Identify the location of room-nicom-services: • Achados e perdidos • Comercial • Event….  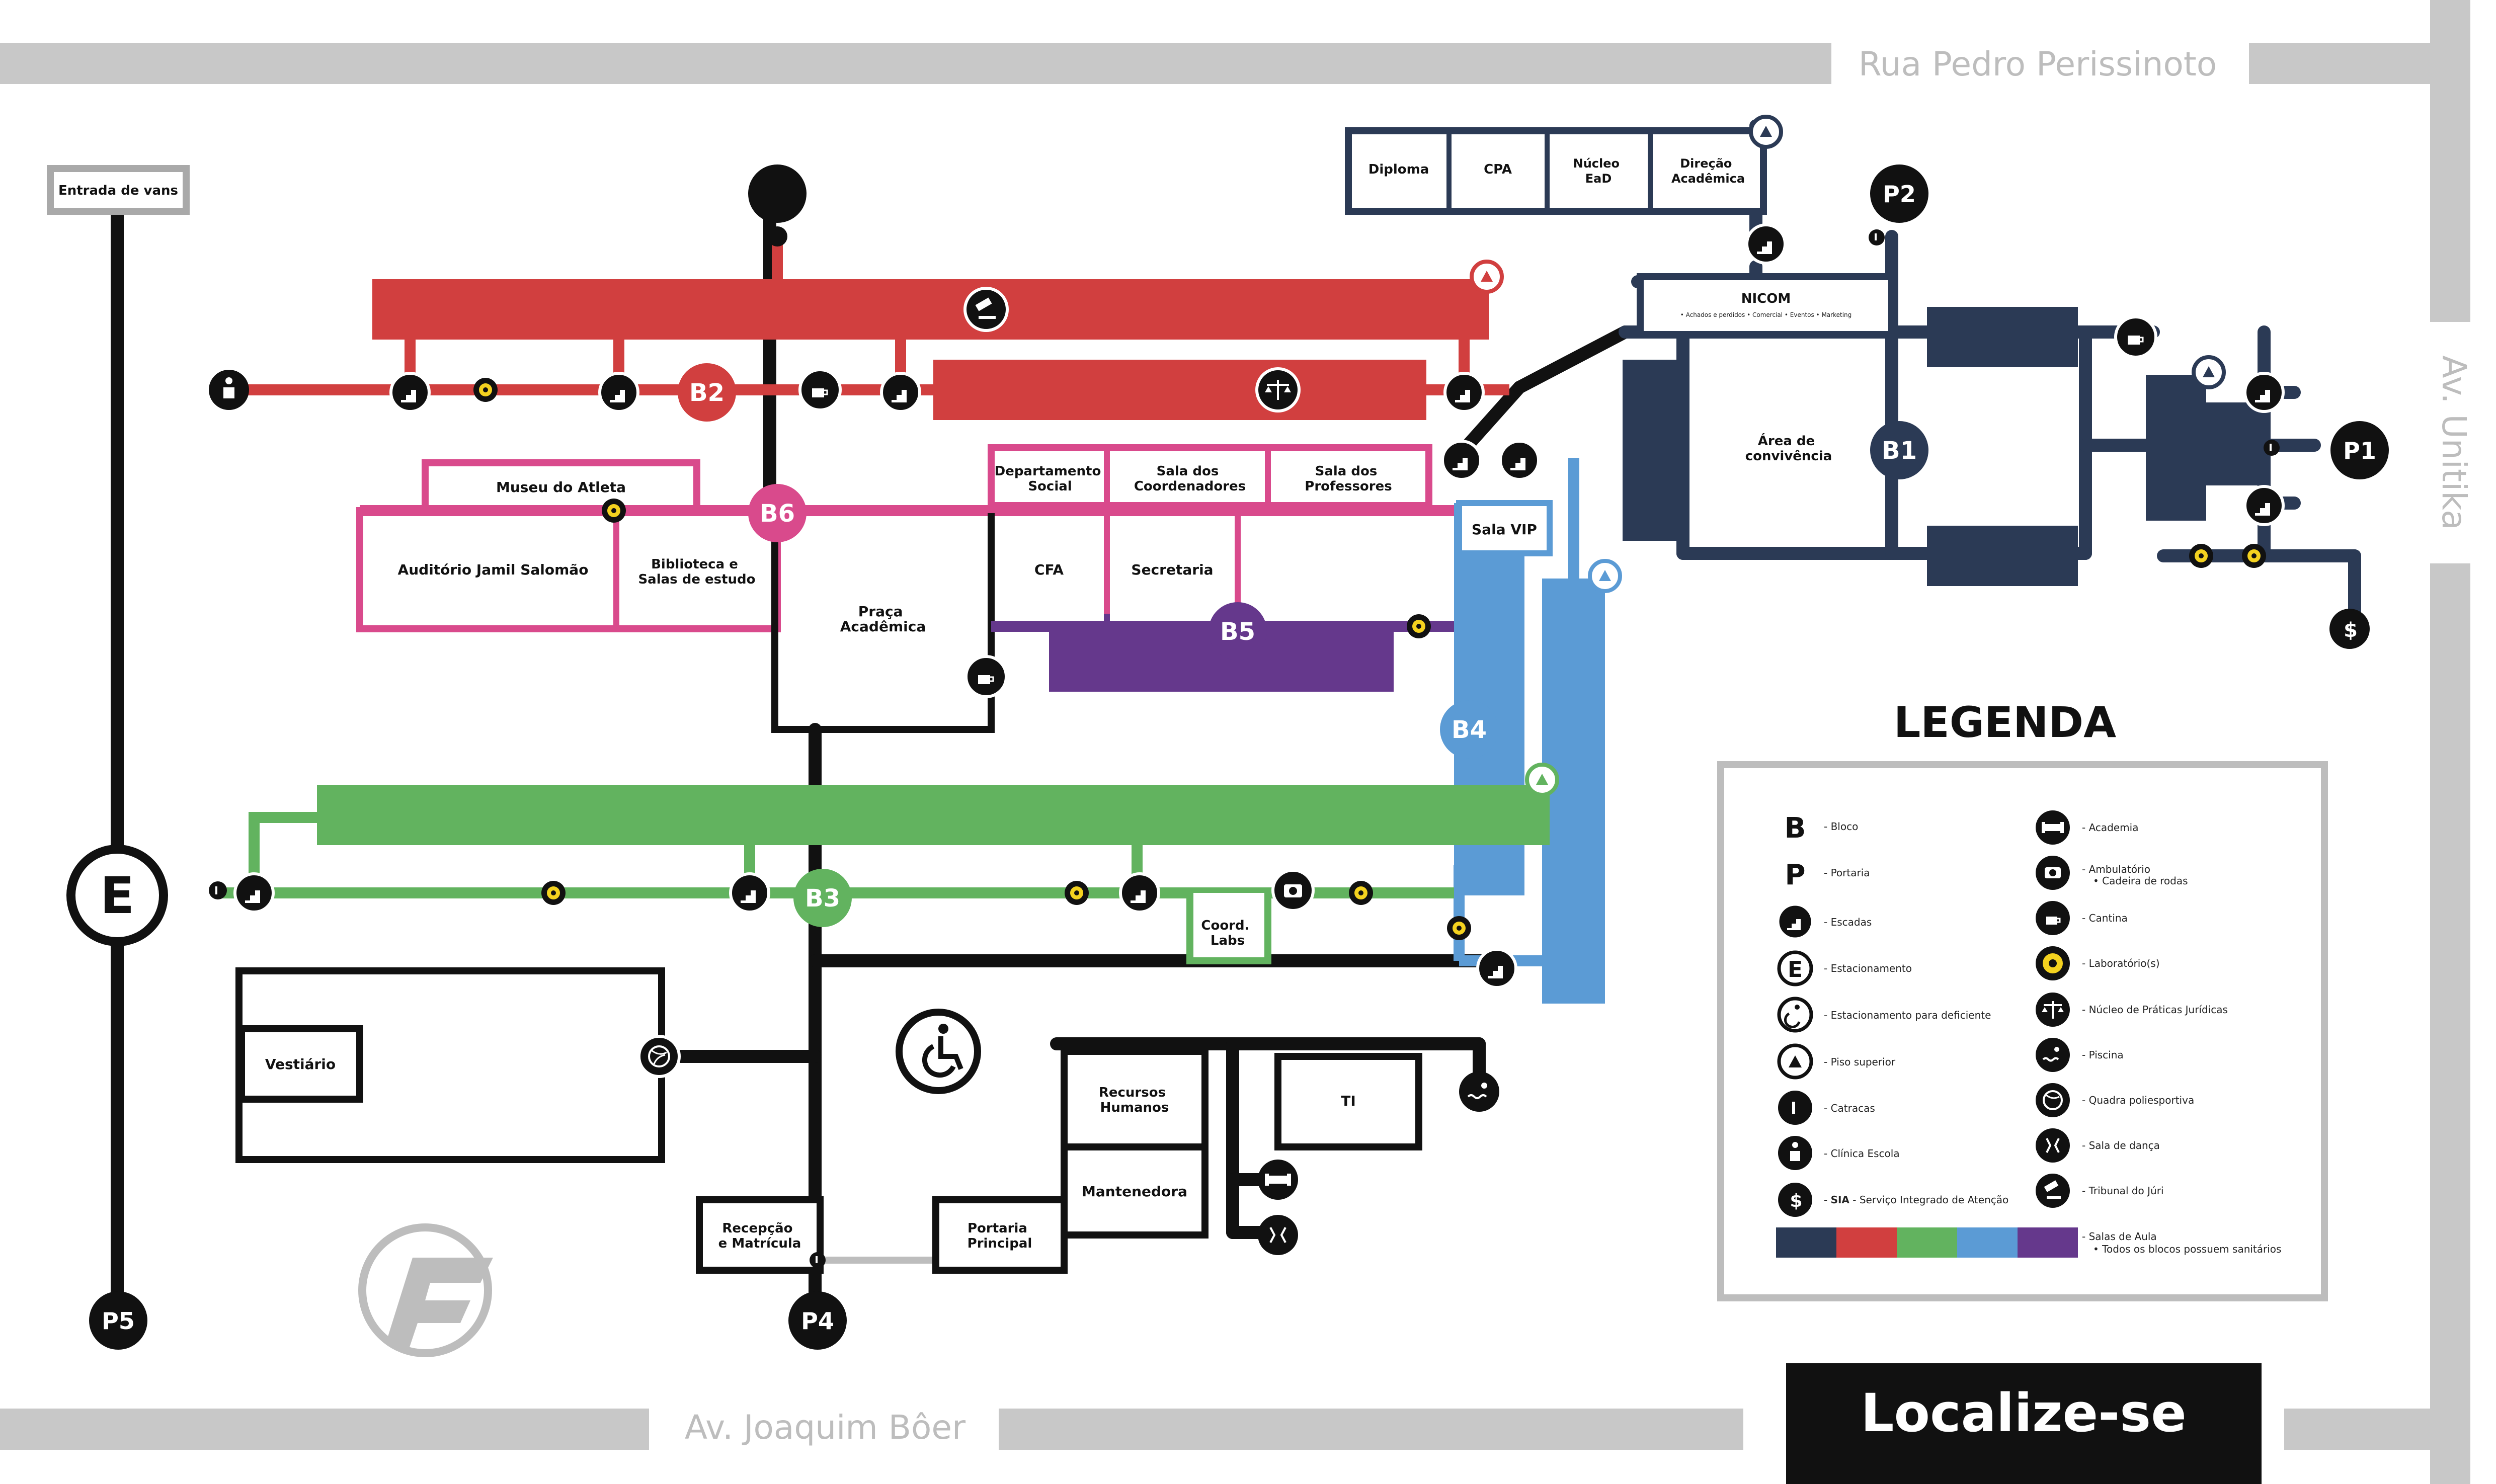
(1766, 314).